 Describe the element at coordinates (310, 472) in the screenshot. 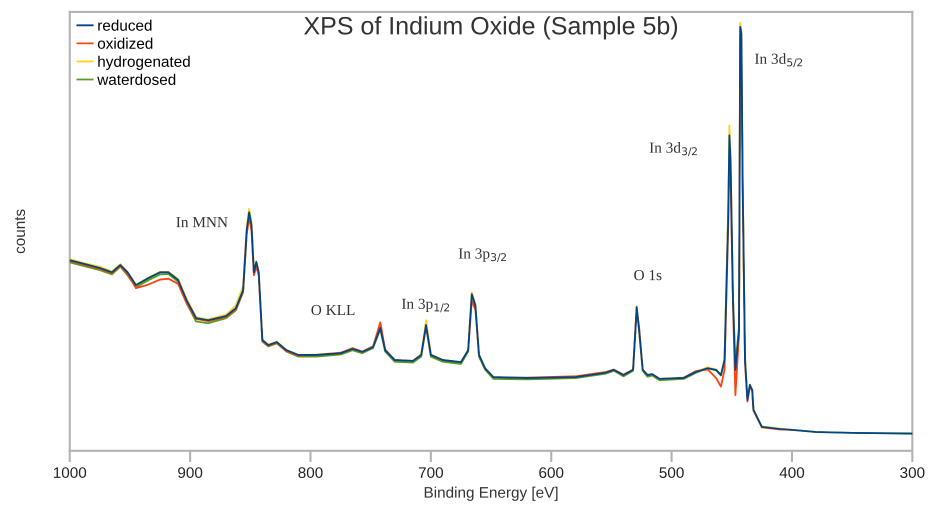

I see `x-tick-label: 800` at that location.